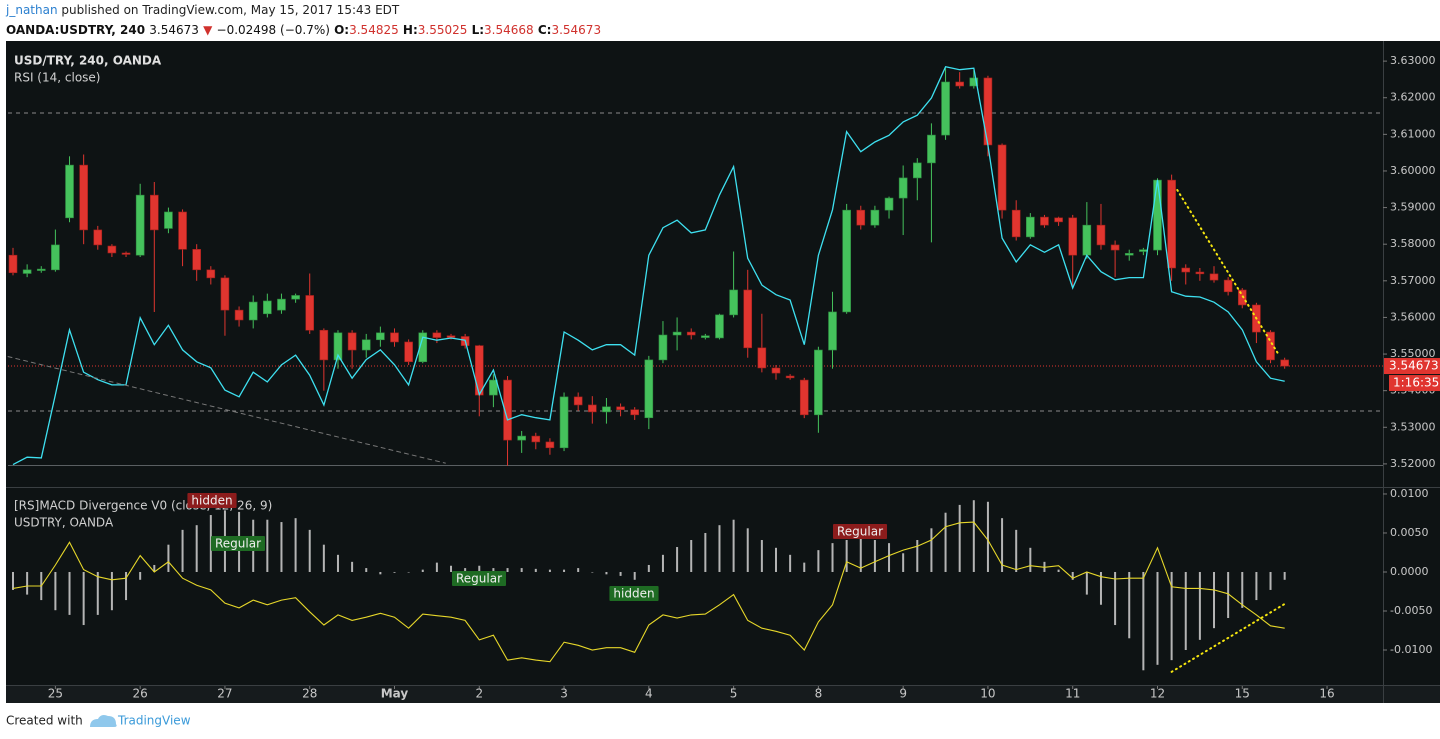 The image size is (1440, 739). What do you see at coordinates (208, 30) in the screenshot?
I see `arrow: ▼` at bounding box center [208, 30].